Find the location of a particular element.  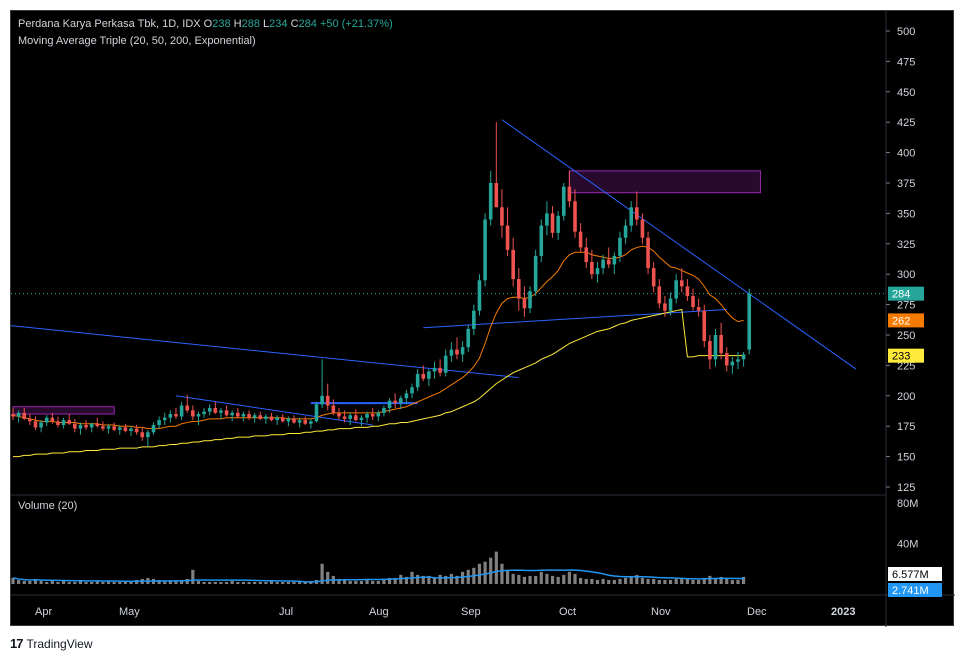

volume-badge-bg is located at coordinates (915, 590).